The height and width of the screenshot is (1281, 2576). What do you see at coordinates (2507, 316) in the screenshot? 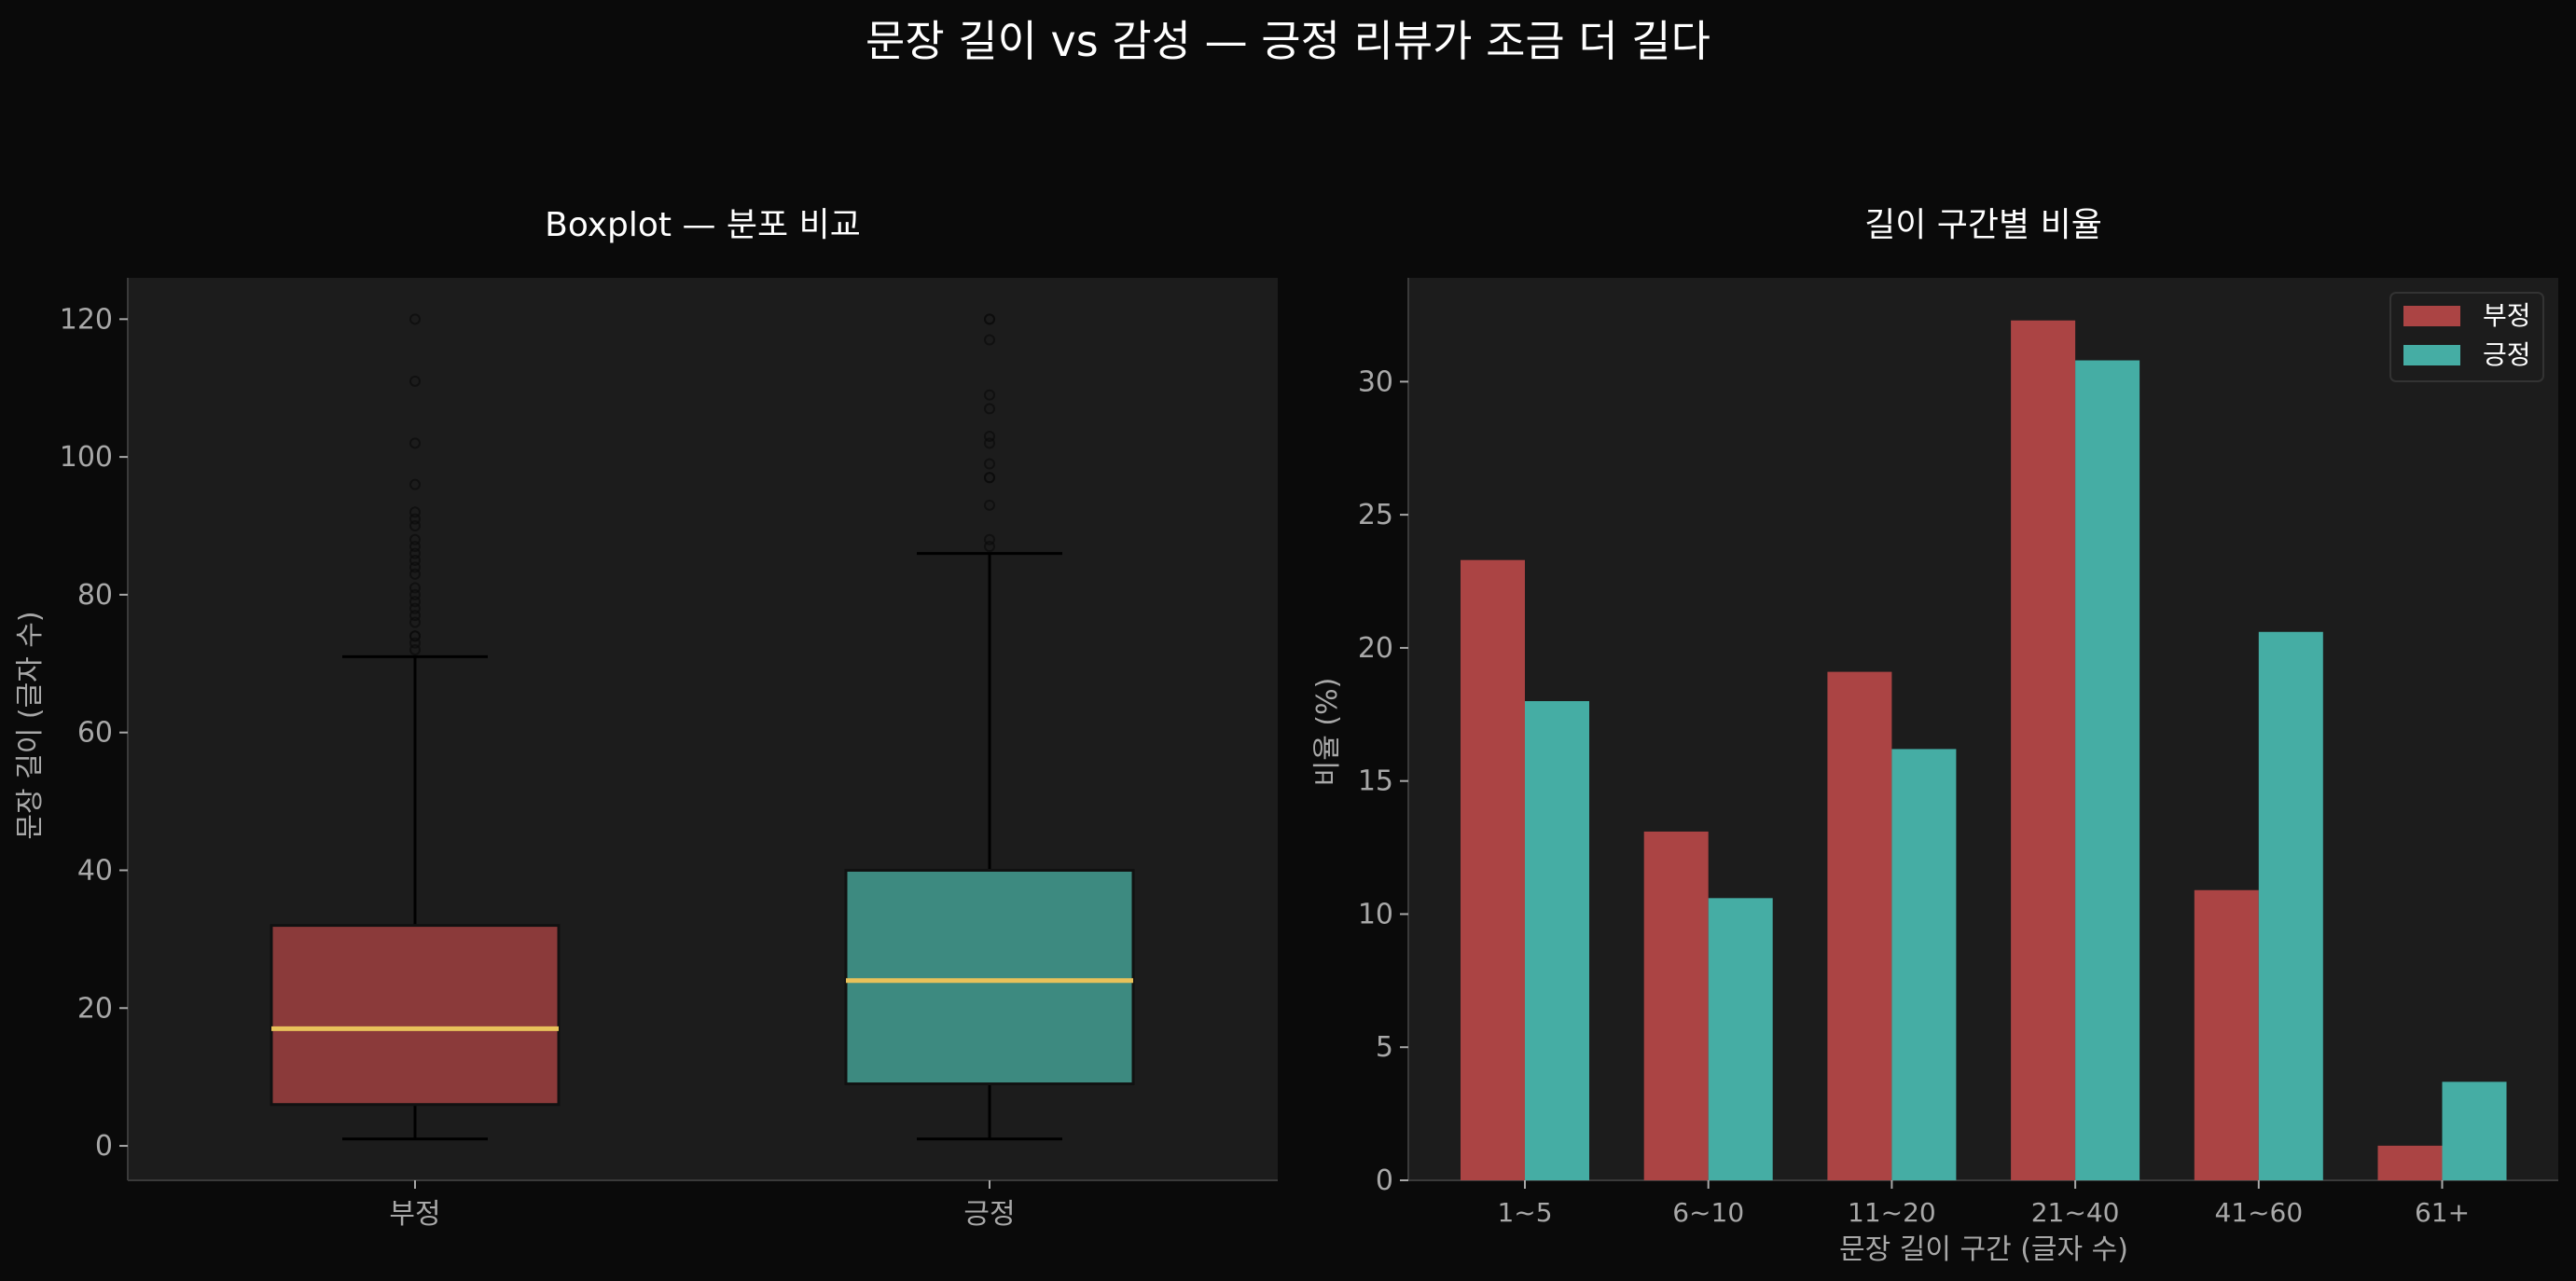
I see `legend-label-negative: 부정` at bounding box center [2507, 316].